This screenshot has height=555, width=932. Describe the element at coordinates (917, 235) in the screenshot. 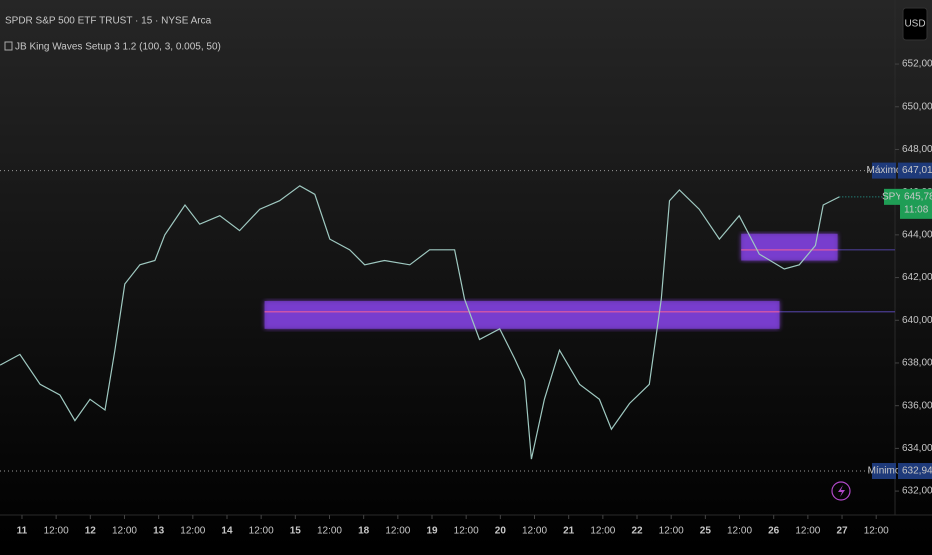

I see `y-tick-label: 644,00` at that location.